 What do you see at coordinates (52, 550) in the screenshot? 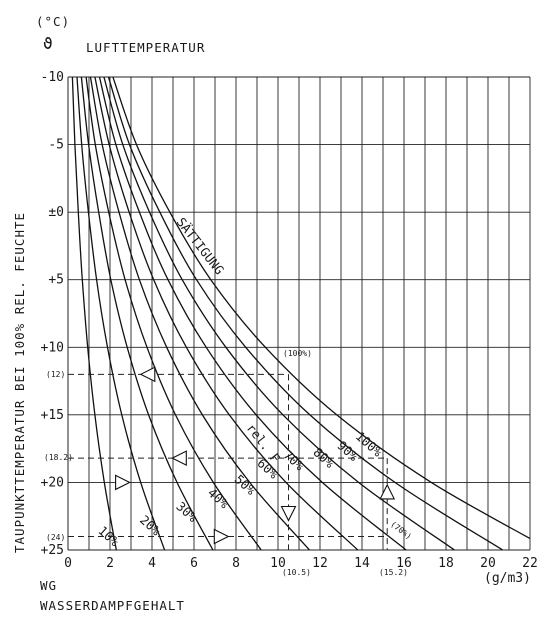
I see `y-tick-label: +25` at bounding box center [52, 550].